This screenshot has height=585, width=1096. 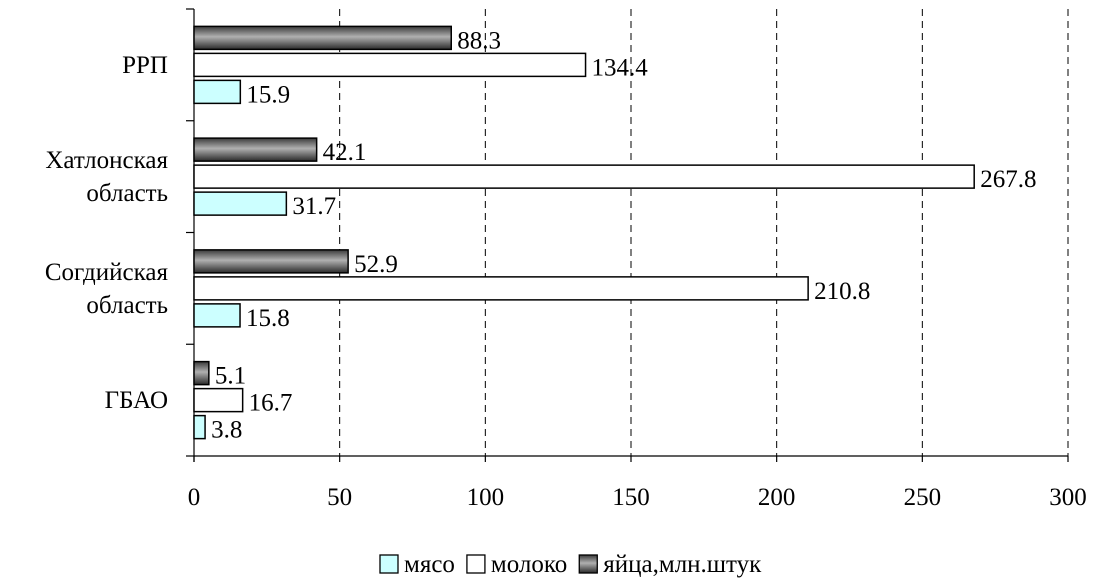 I want to click on category-label: ГБАО, so click(x=136, y=400).